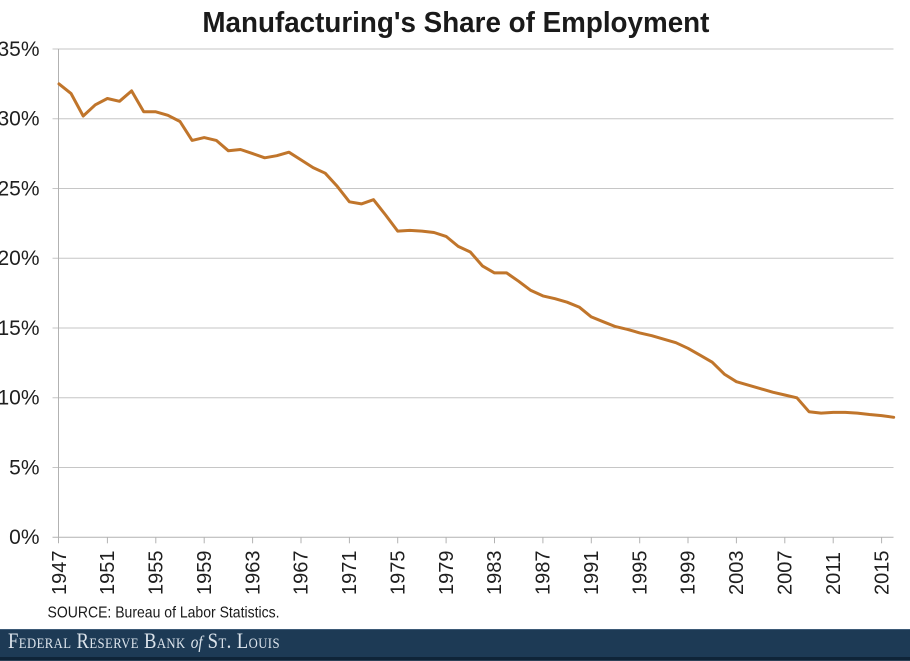  What do you see at coordinates (737, 573) in the screenshot?
I see `svg-text: 2003` at bounding box center [737, 573].